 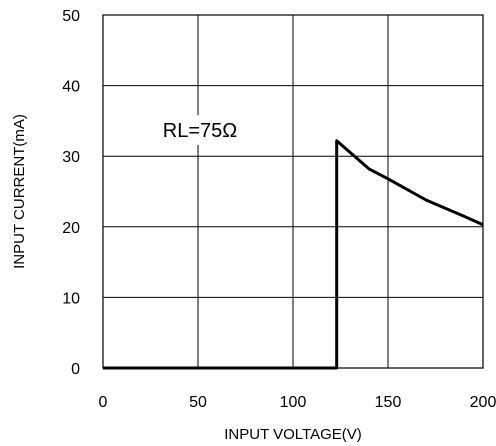 What do you see at coordinates (71, 193) in the screenshot?
I see `y-axis-ticks: 0 10 20 30 40 50` at bounding box center [71, 193].